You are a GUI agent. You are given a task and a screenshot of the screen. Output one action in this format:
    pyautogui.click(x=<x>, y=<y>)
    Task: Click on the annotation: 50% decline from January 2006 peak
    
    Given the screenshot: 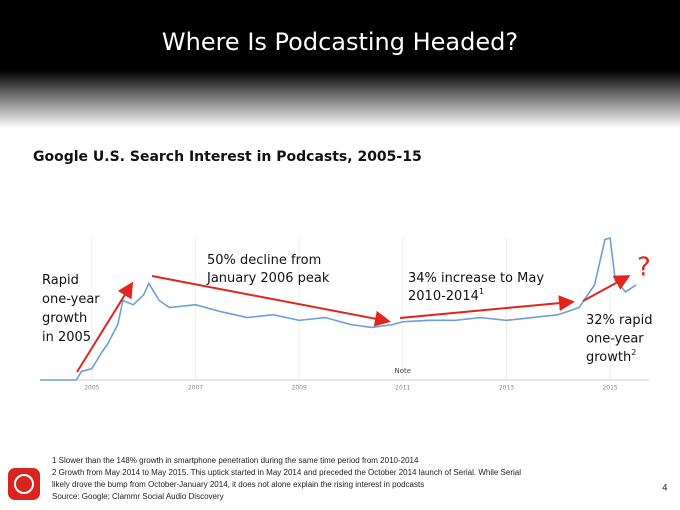 What is the action you would take?
    pyautogui.click(x=268, y=269)
    